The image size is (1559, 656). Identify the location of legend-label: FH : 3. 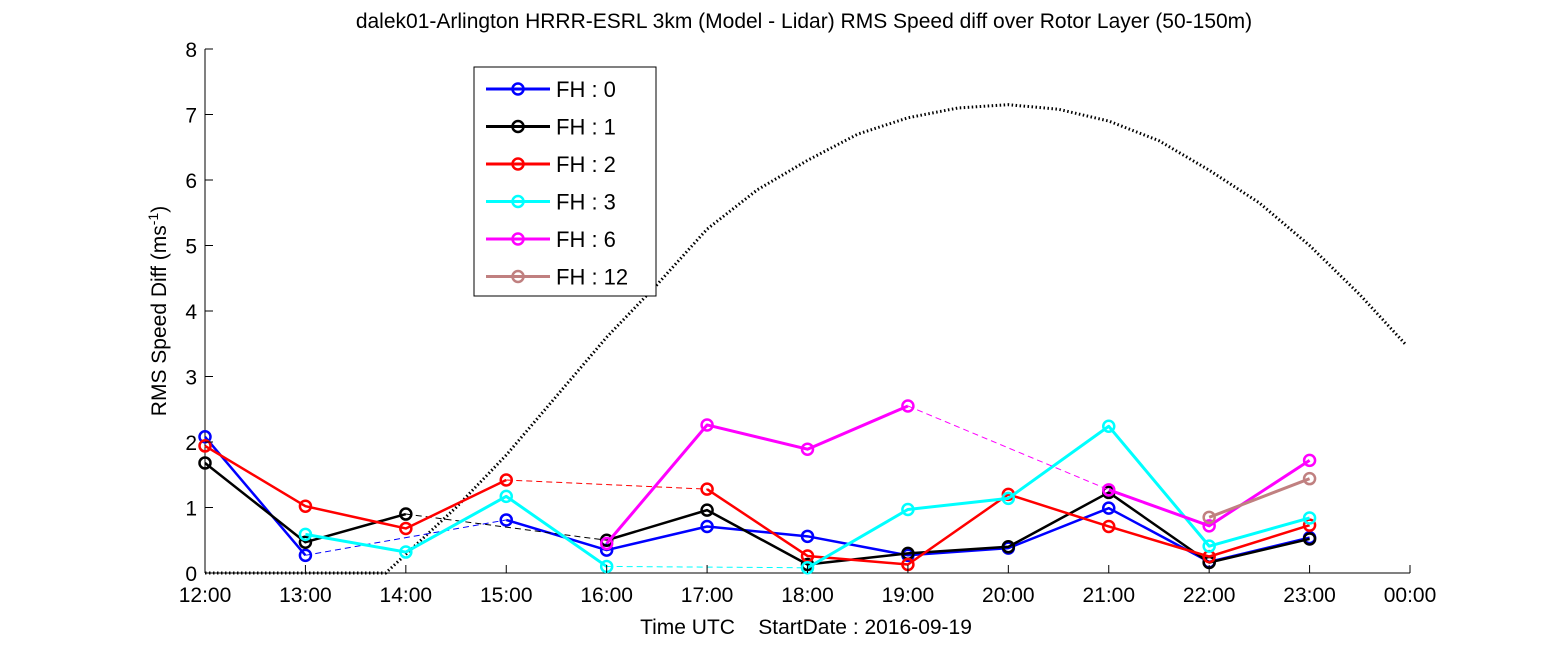
(586, 202).